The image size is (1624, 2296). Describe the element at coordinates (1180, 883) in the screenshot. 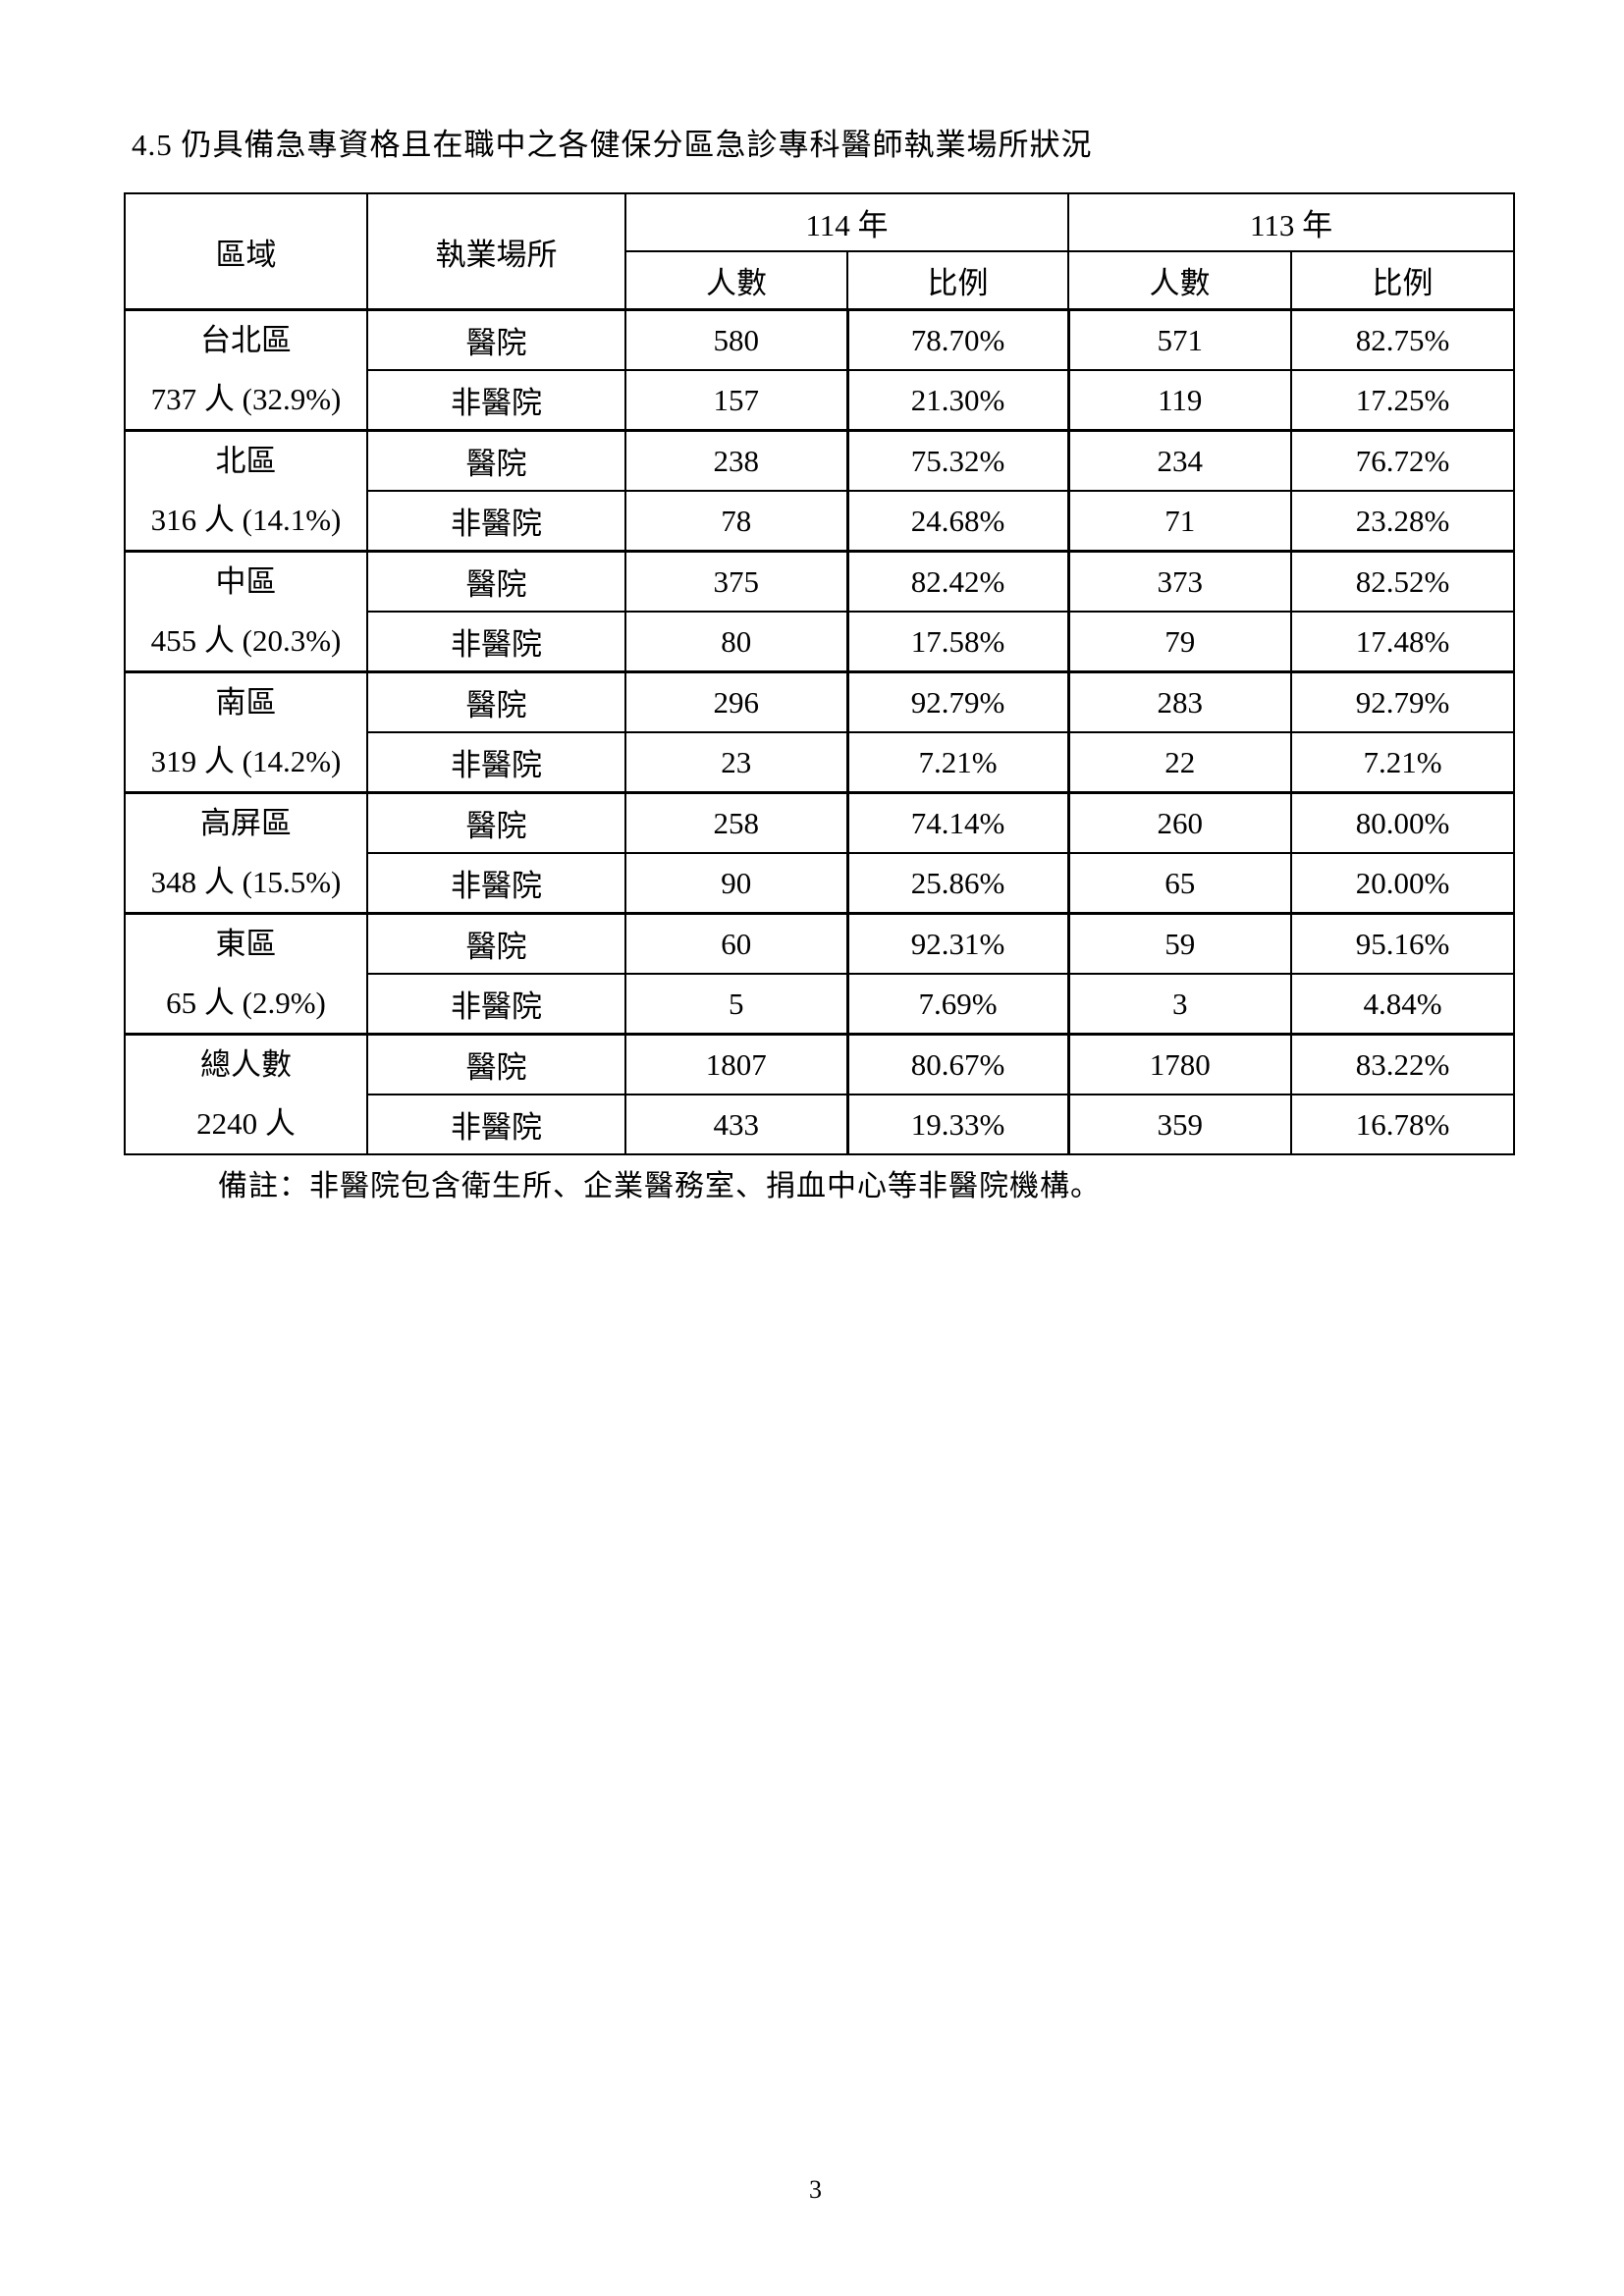

I see `count-113-cell: 65` at that location.